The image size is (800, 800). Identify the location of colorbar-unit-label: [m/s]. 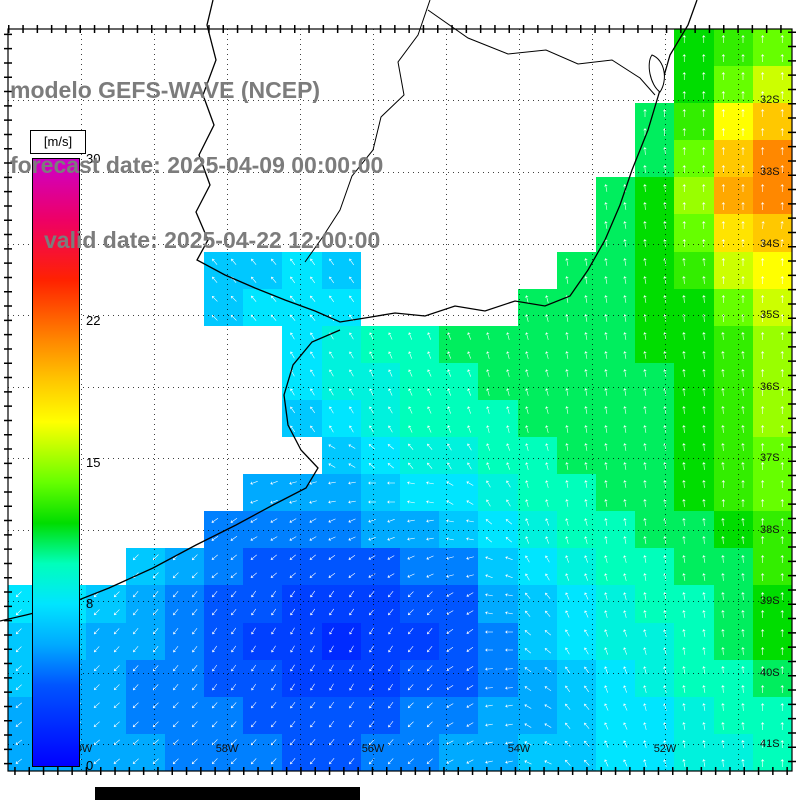
(58, 142).